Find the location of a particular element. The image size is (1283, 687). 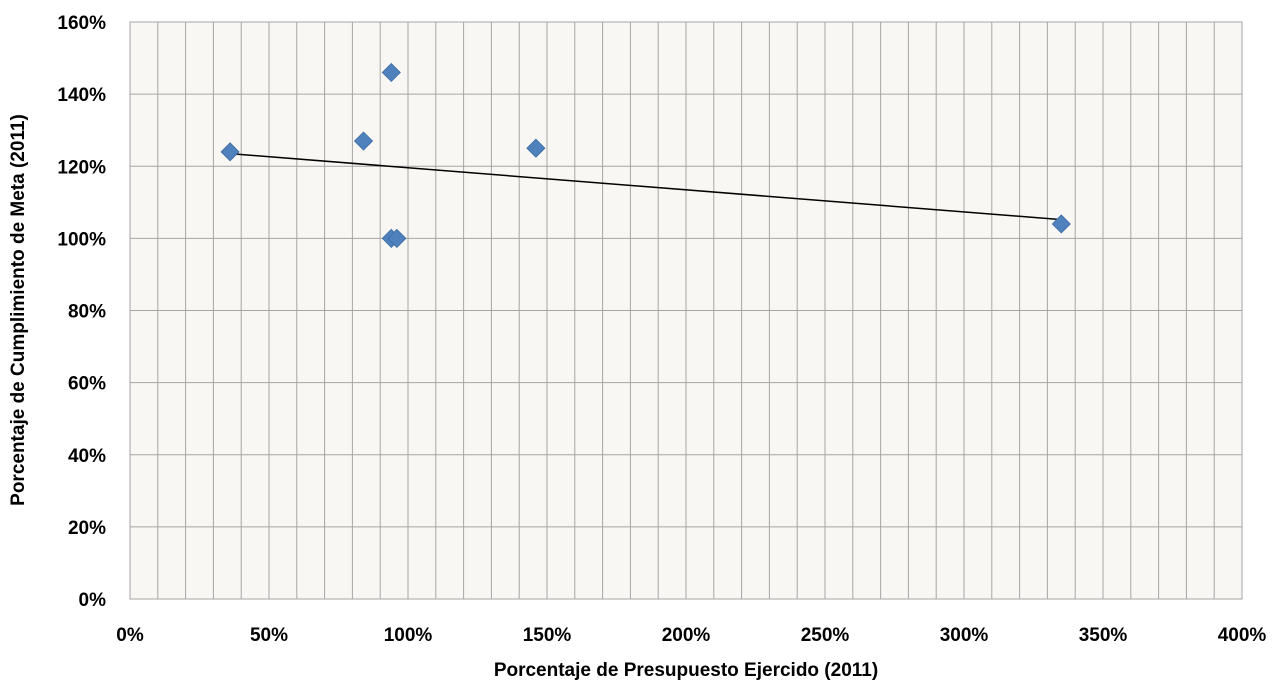

y-tick-label: 160% is located at coordinates (81, 23).